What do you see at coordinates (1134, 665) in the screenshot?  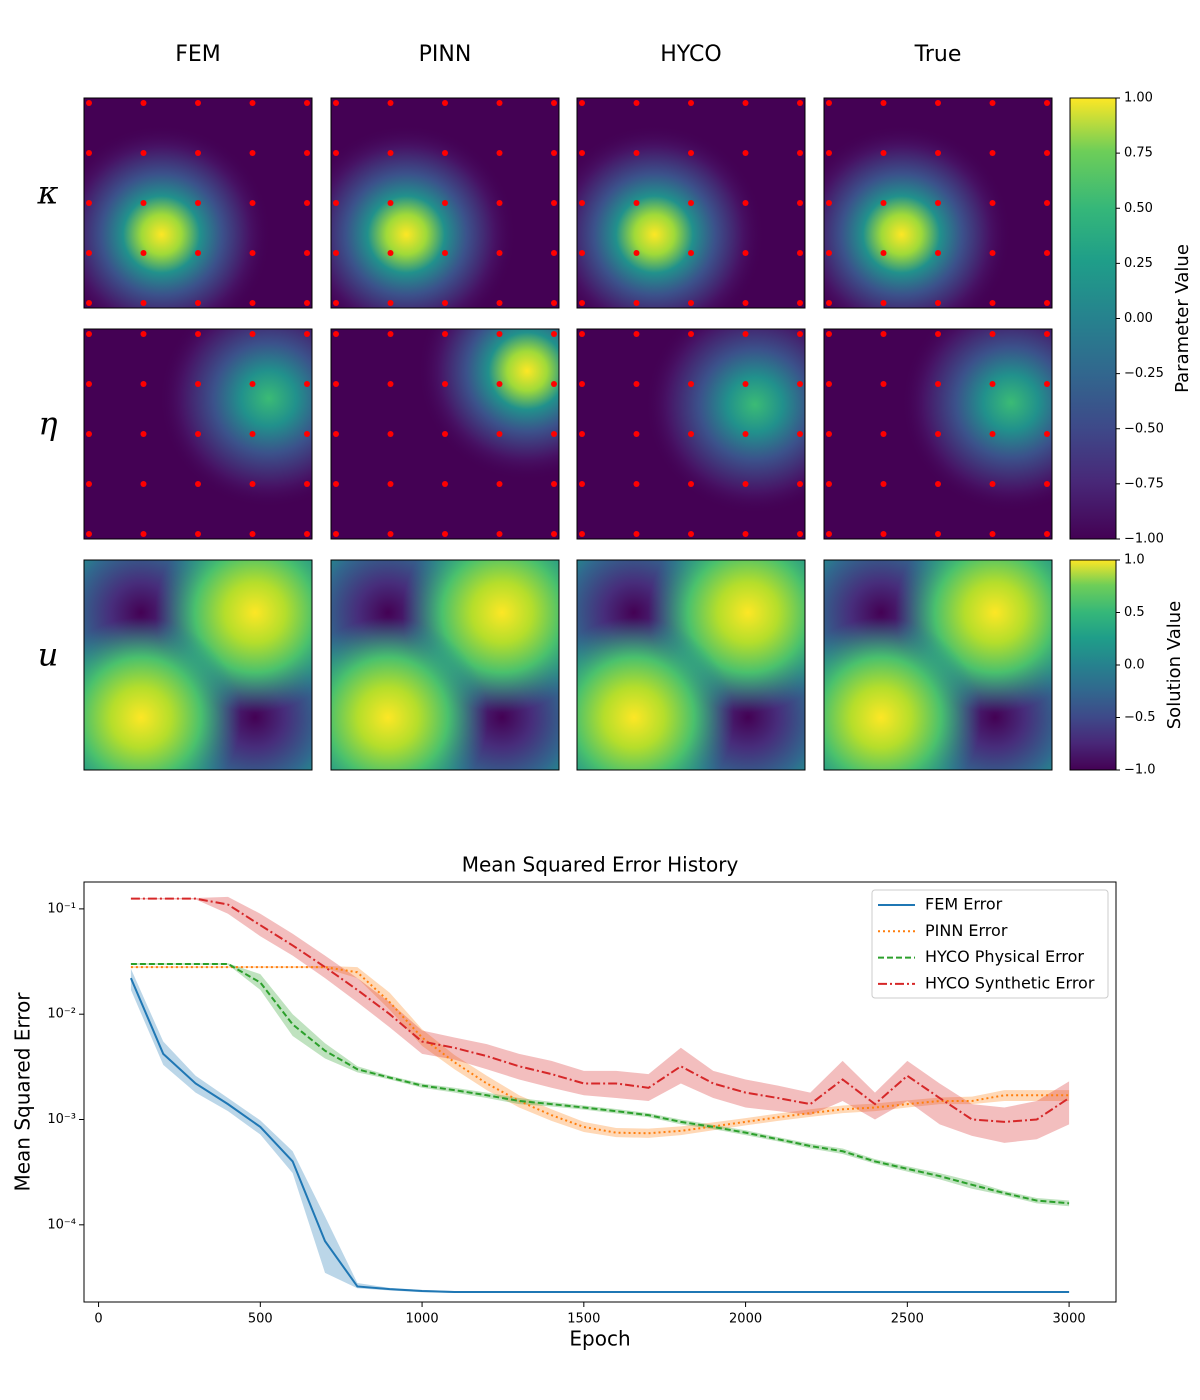 I see `colorbar-tick-label: 0.0` at bounding box center [1134, 665].